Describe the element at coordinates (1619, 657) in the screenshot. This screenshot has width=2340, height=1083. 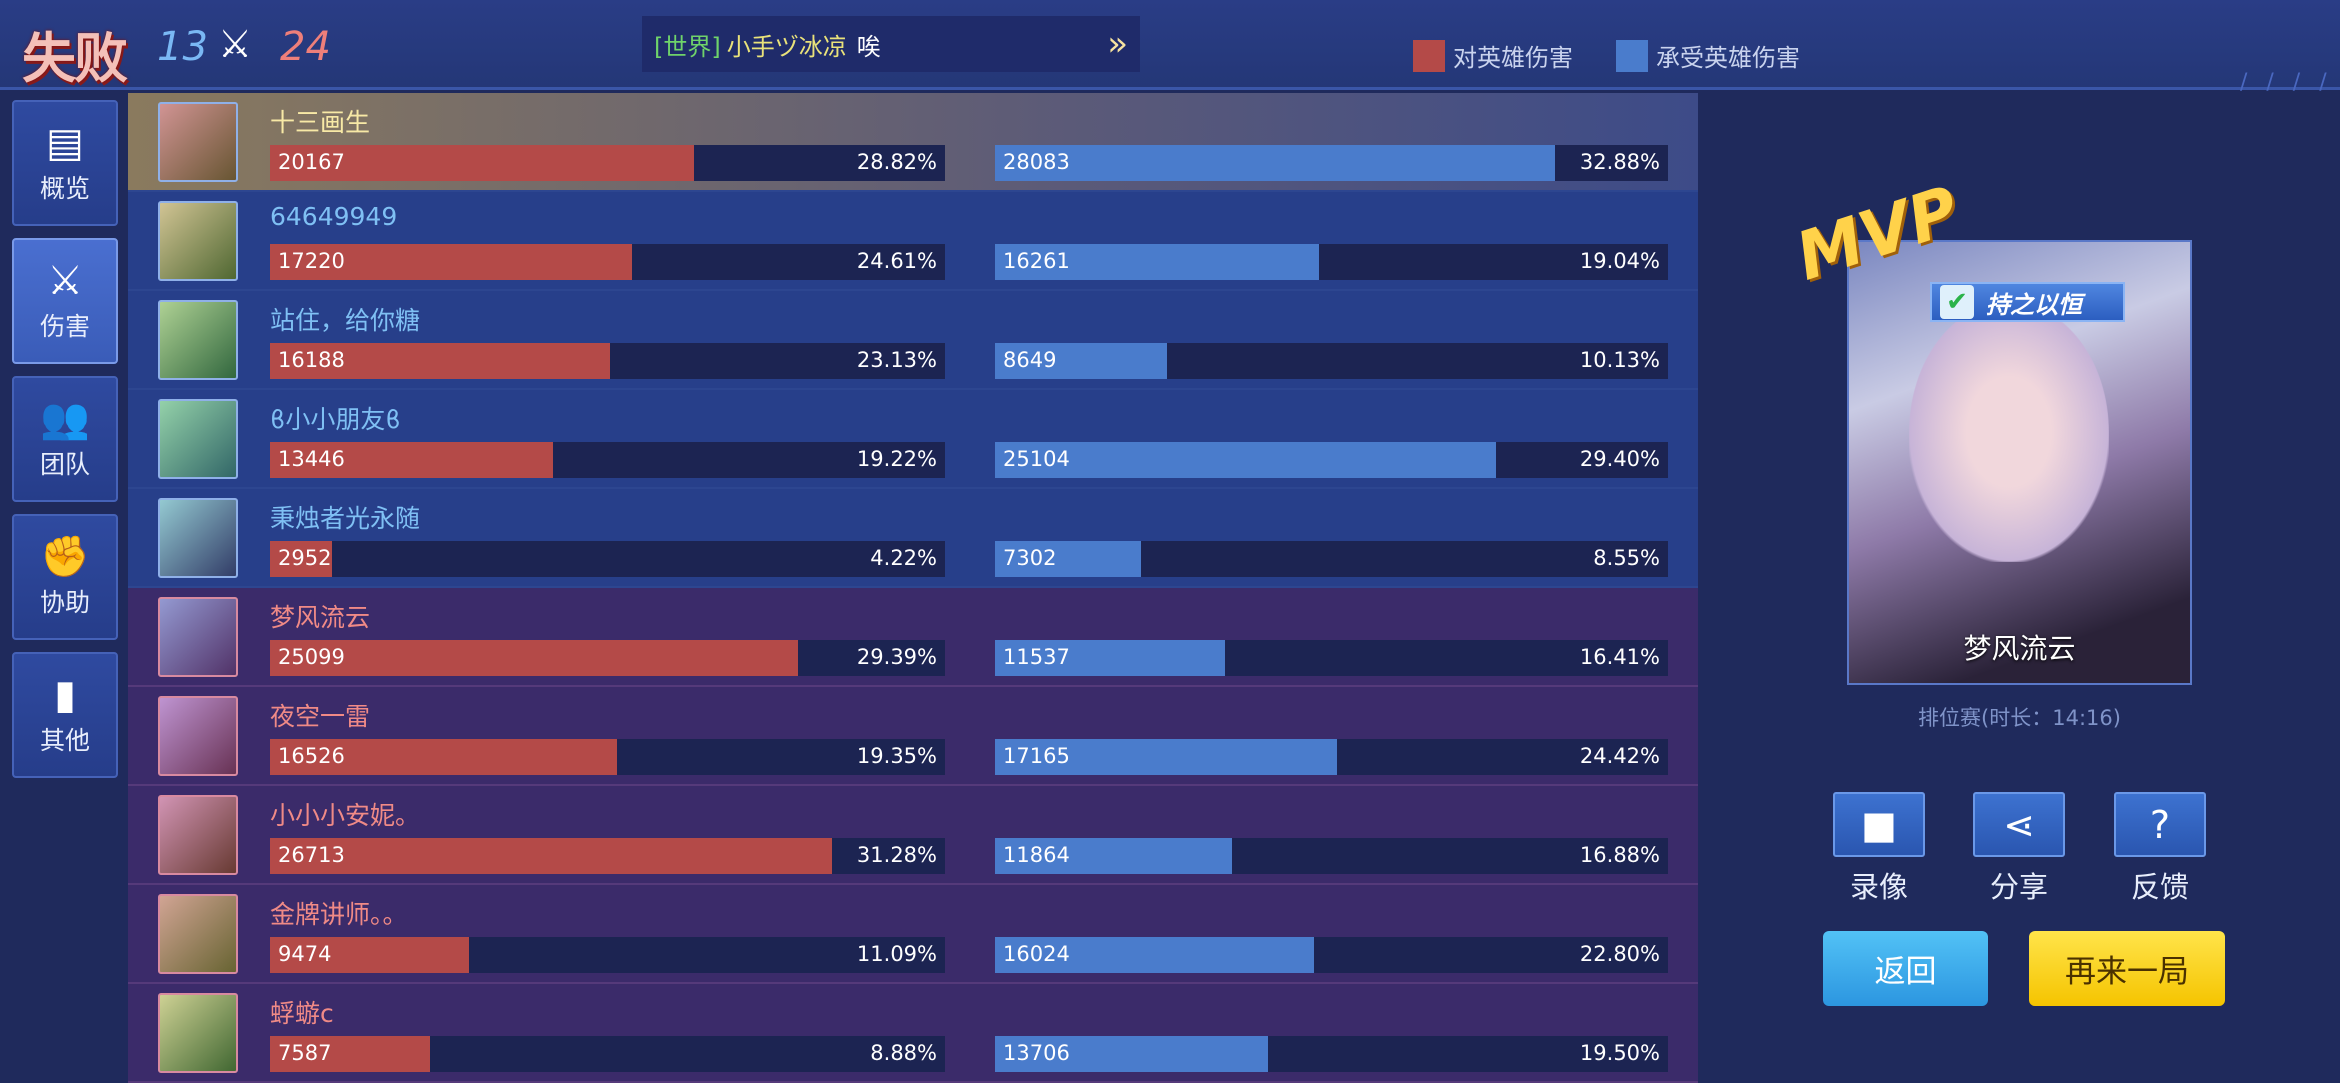
I see `damage-taken-pct: 16.41%` at that location.